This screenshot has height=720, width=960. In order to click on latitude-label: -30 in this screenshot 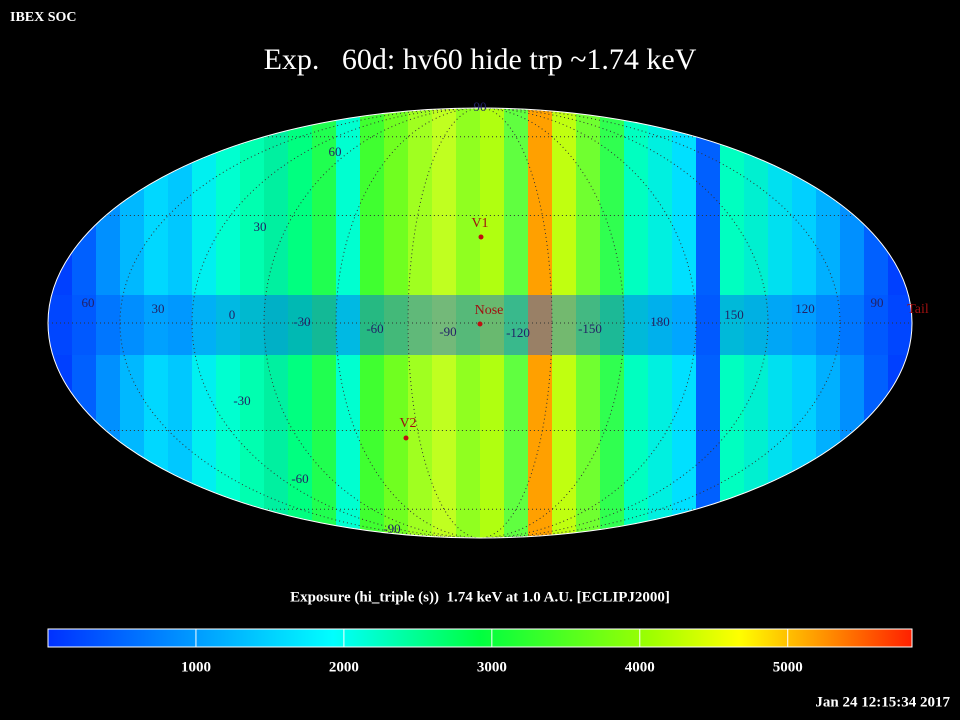, I will do `click(241, 400)`.